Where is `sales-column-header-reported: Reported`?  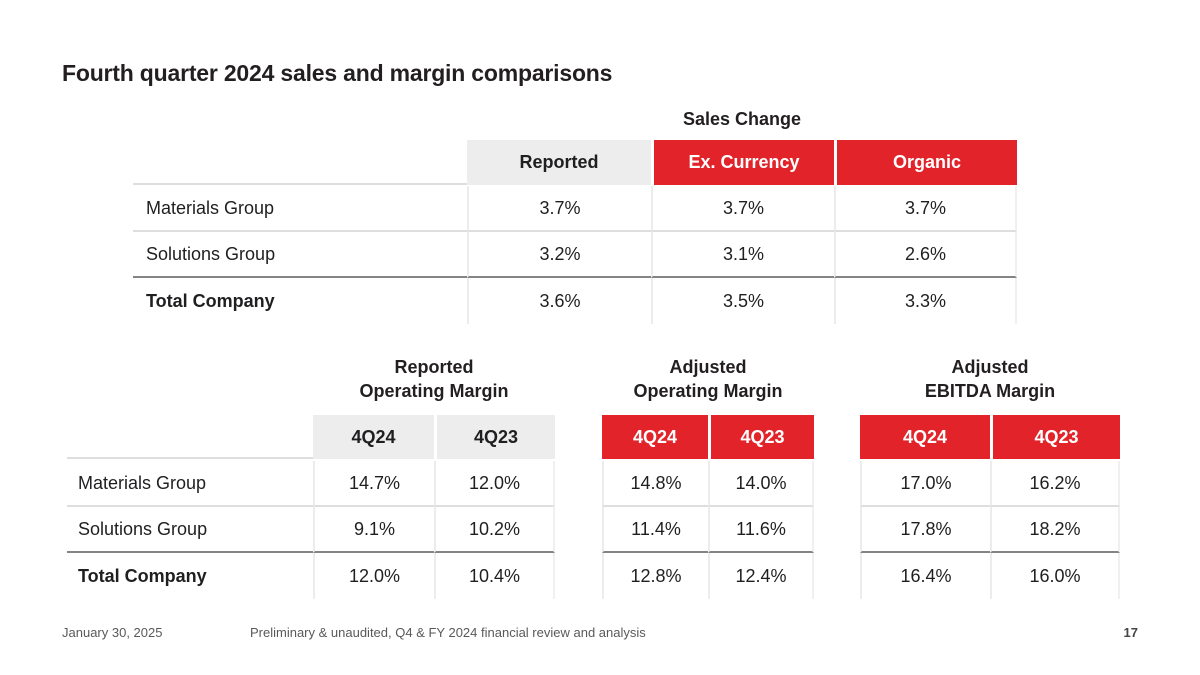
sales-column-header-reported: Reported is located at coordinates (559, 162).